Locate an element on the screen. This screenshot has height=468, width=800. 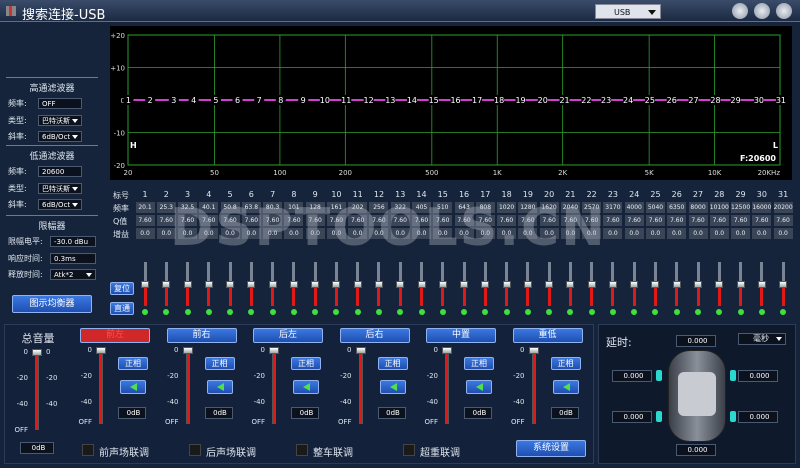
field-value: -30.0 dBu is located at coordinates (73, 241).